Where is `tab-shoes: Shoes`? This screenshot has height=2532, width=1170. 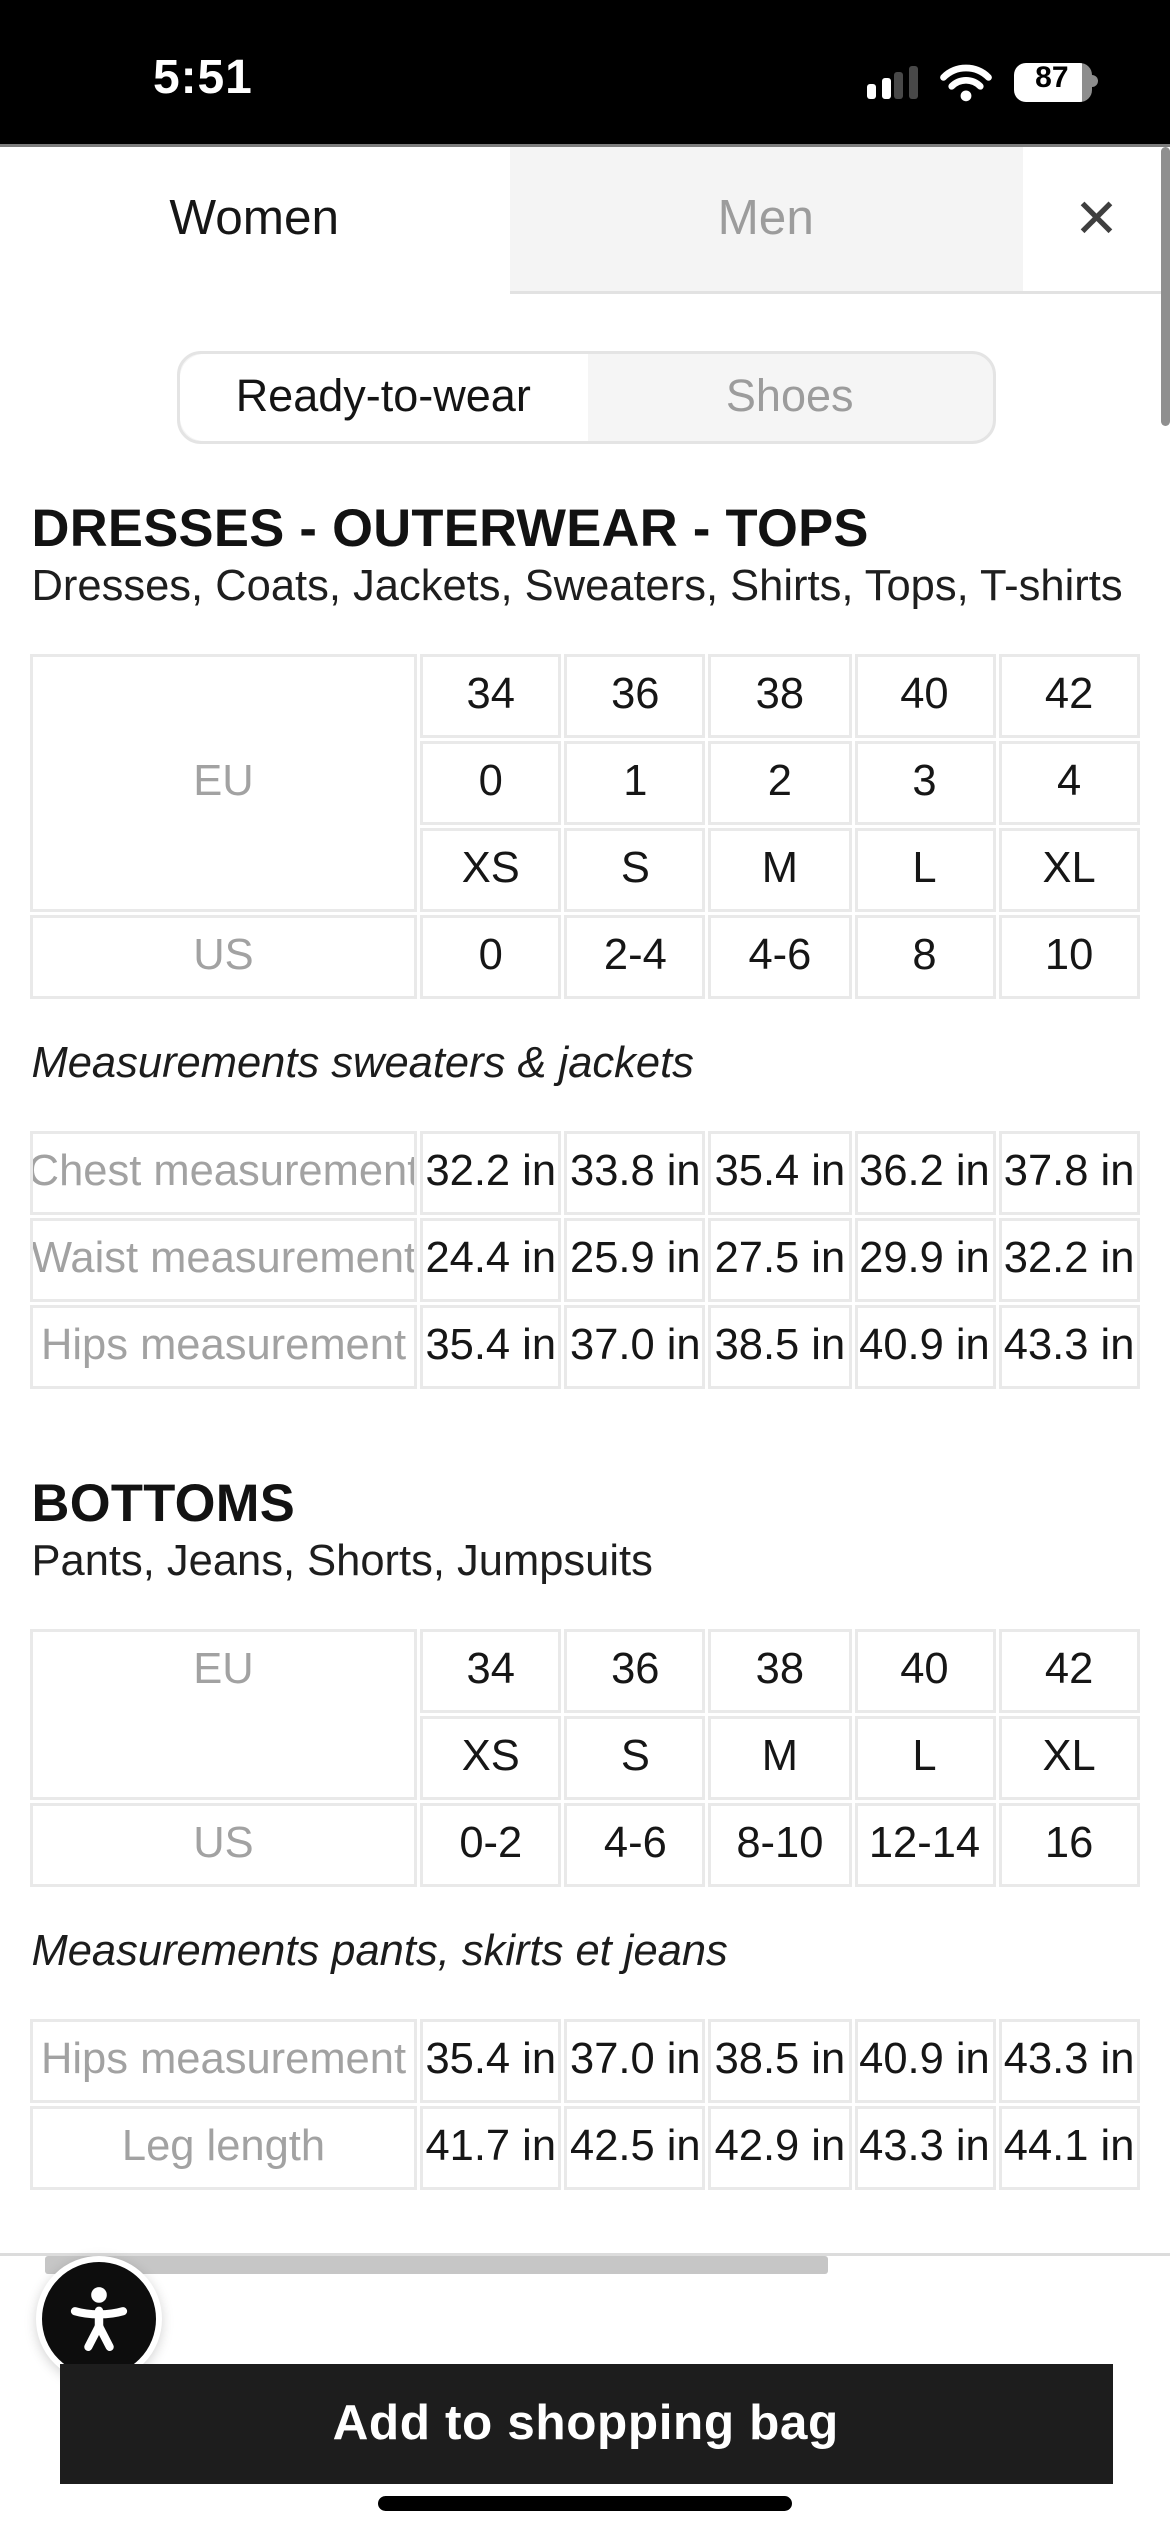
tab-shoes: Shoes is located at coordinates (789, 399).